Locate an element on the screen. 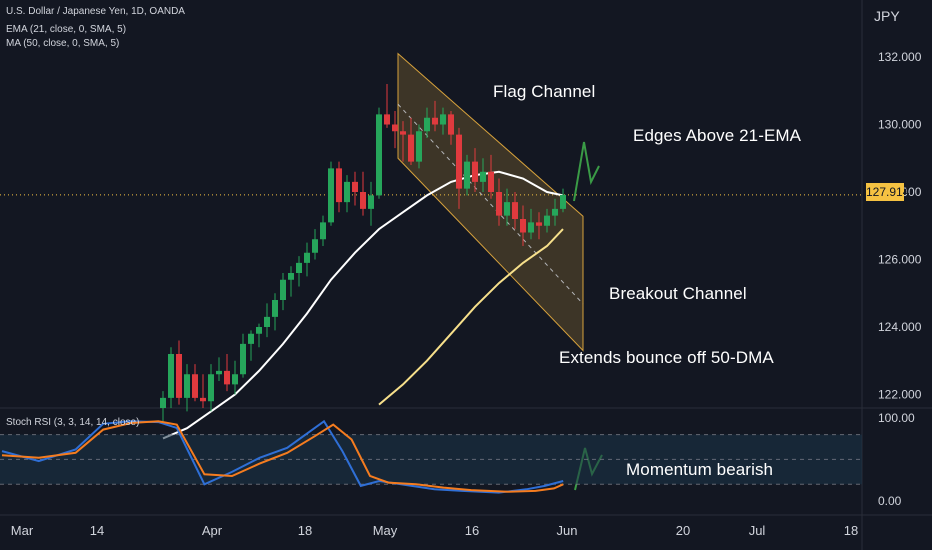 The image size is (932, 550). stoch-tick-label: 0.00 is located at coordinates (890, 501).